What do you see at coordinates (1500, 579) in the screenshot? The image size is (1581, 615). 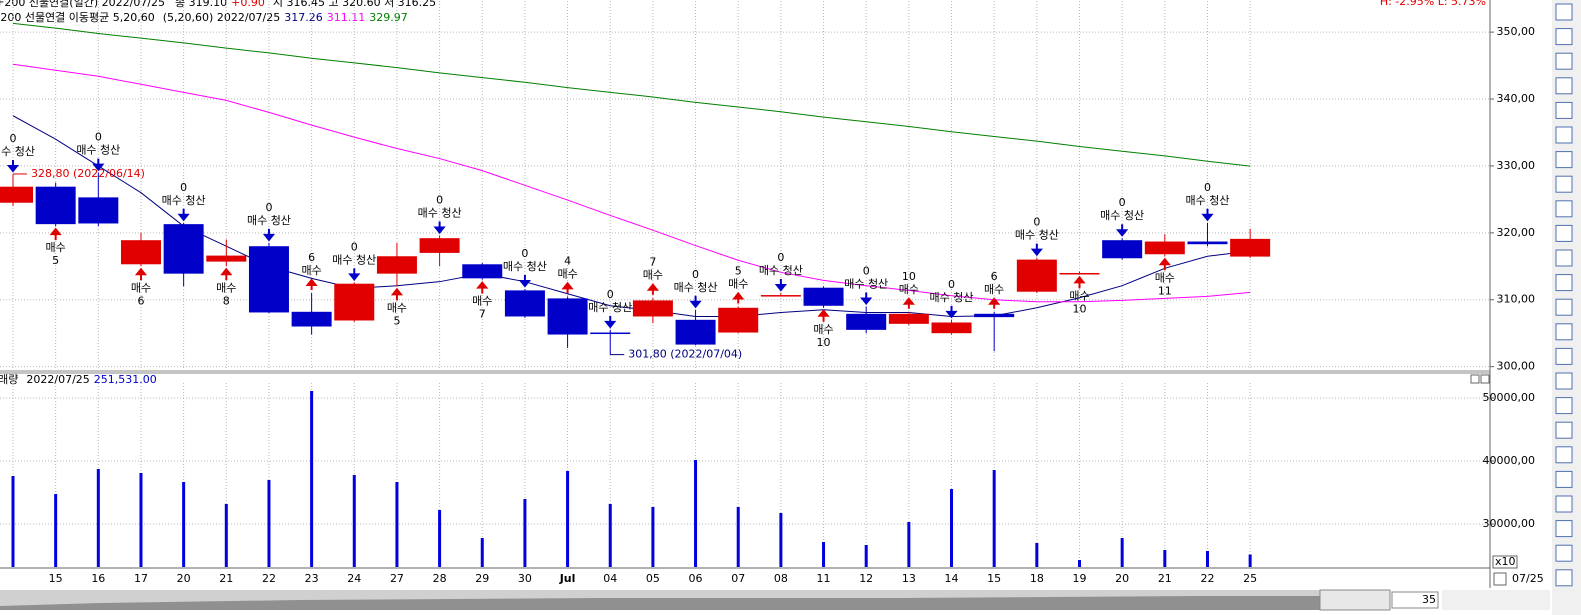 I see `search-button` at bounding box center [1500, 579].